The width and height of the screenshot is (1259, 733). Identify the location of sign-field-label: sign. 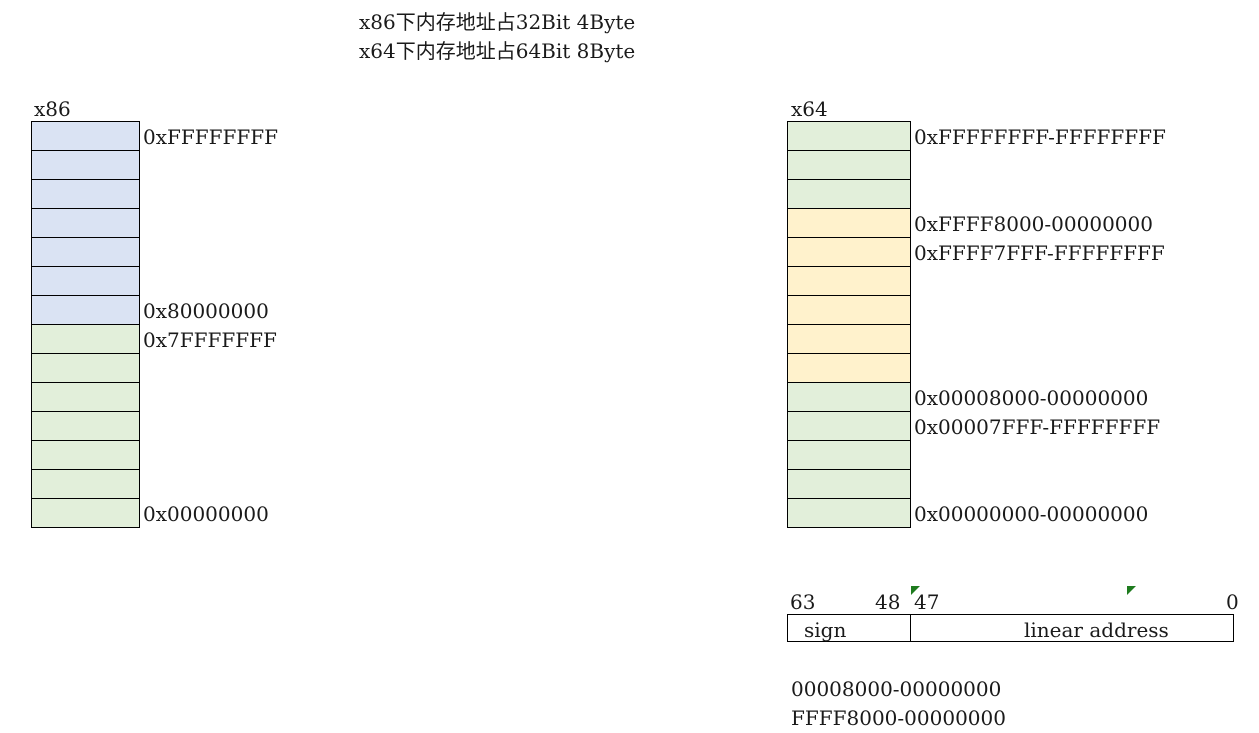
(825, 630).